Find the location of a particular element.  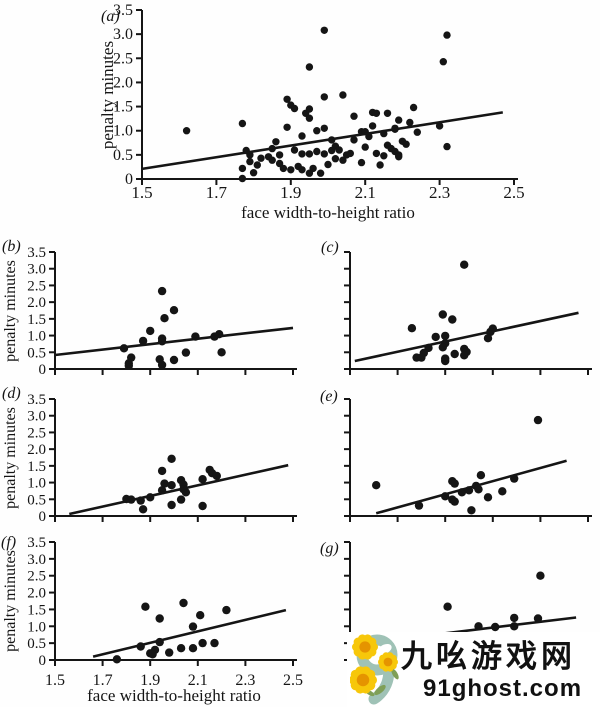

x-tick-label: 1.5 is located at coordinates (141, 192).